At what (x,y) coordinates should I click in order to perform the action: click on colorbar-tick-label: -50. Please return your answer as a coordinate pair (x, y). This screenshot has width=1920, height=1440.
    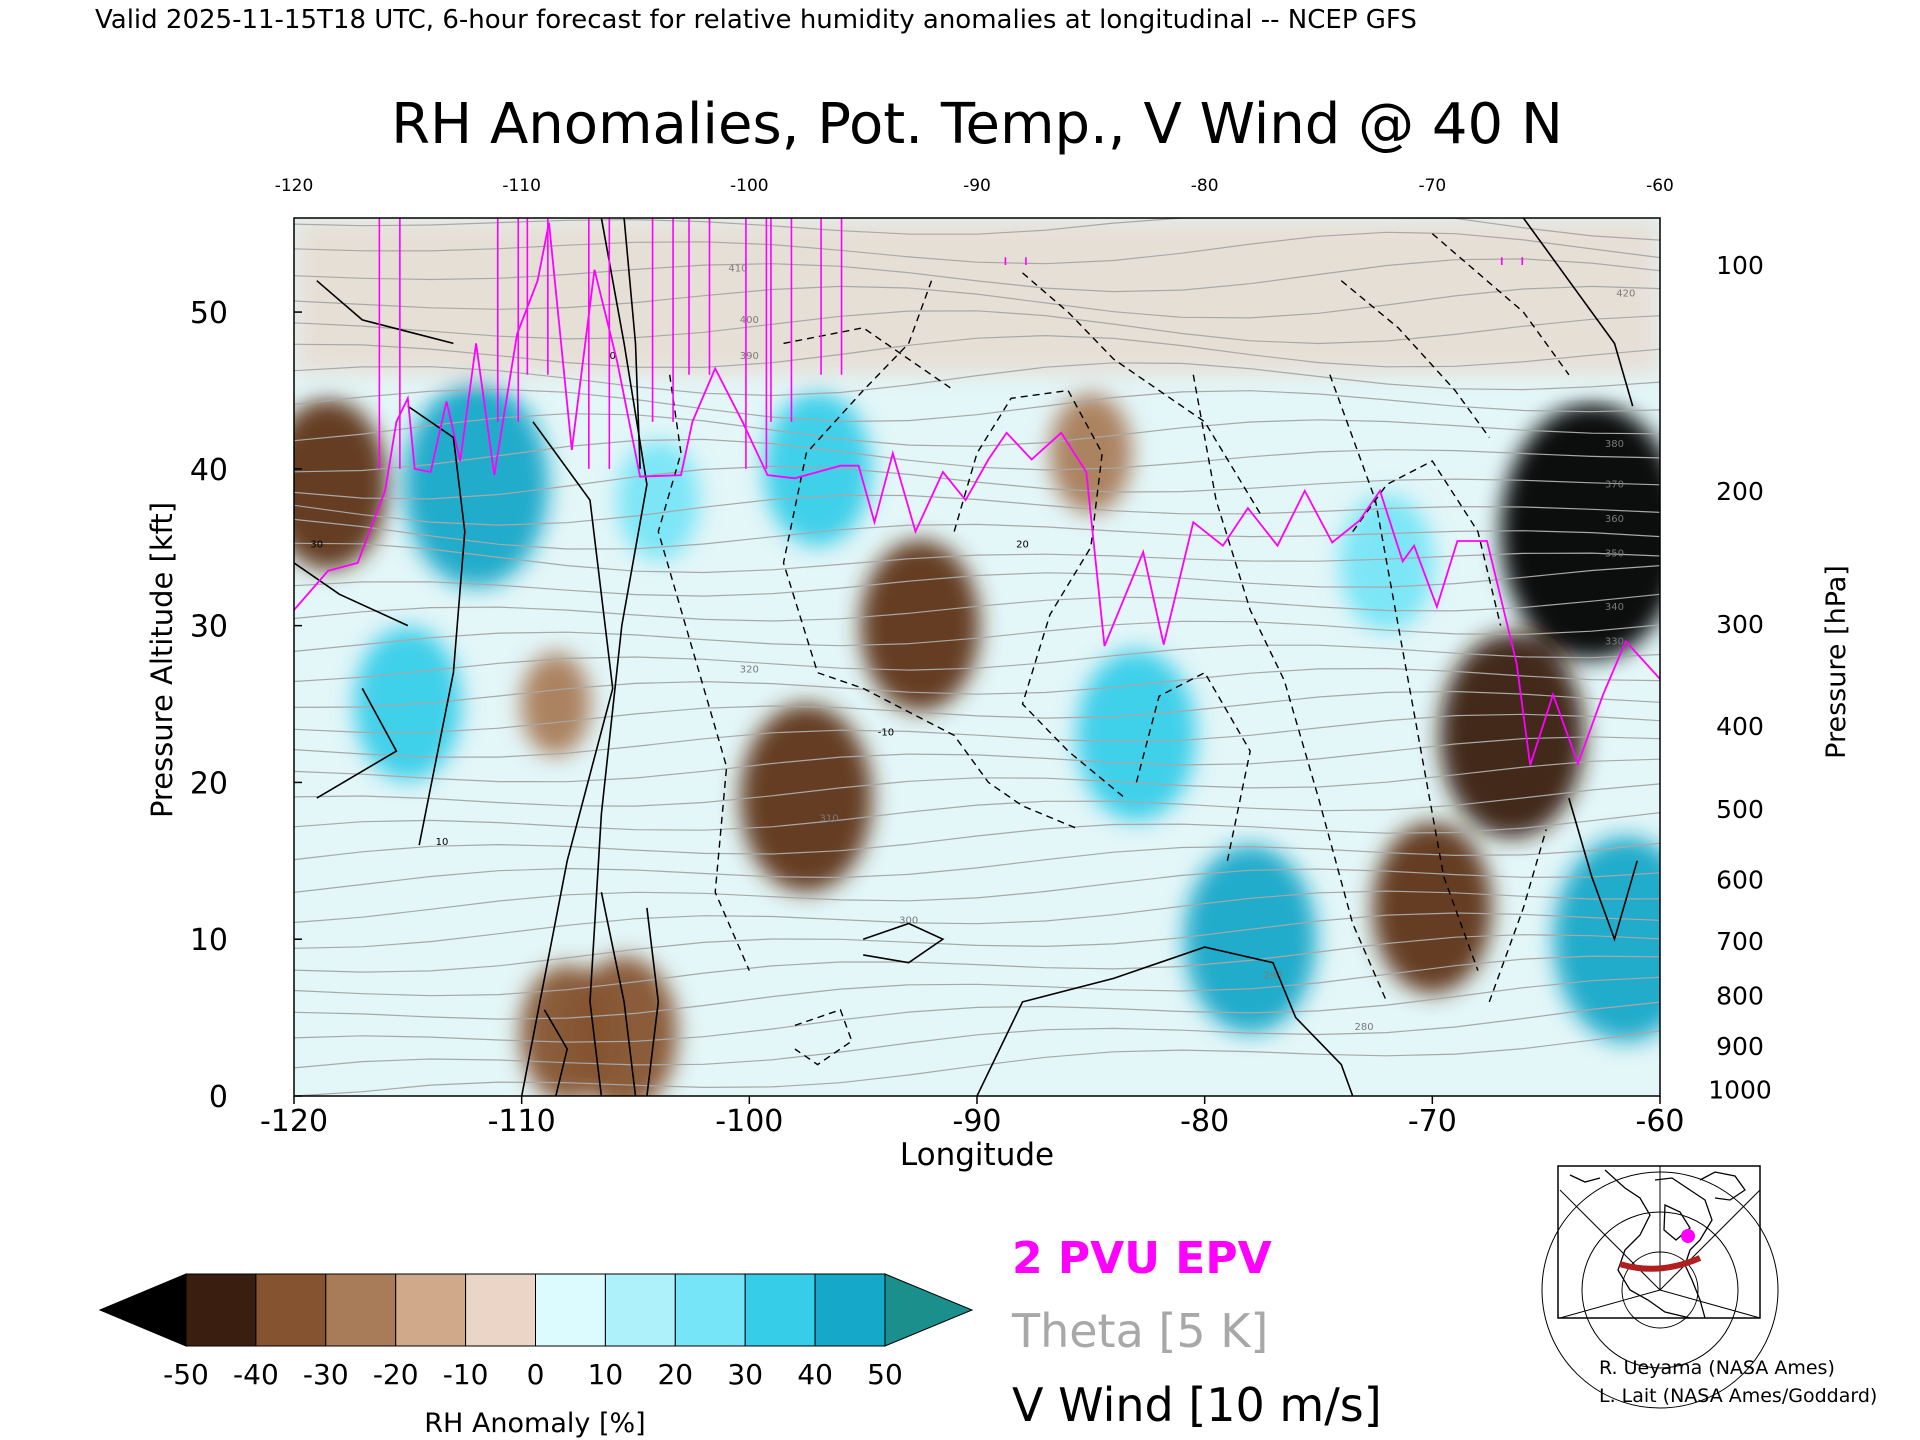
    Looking at the image, I should click on (186, 1374).